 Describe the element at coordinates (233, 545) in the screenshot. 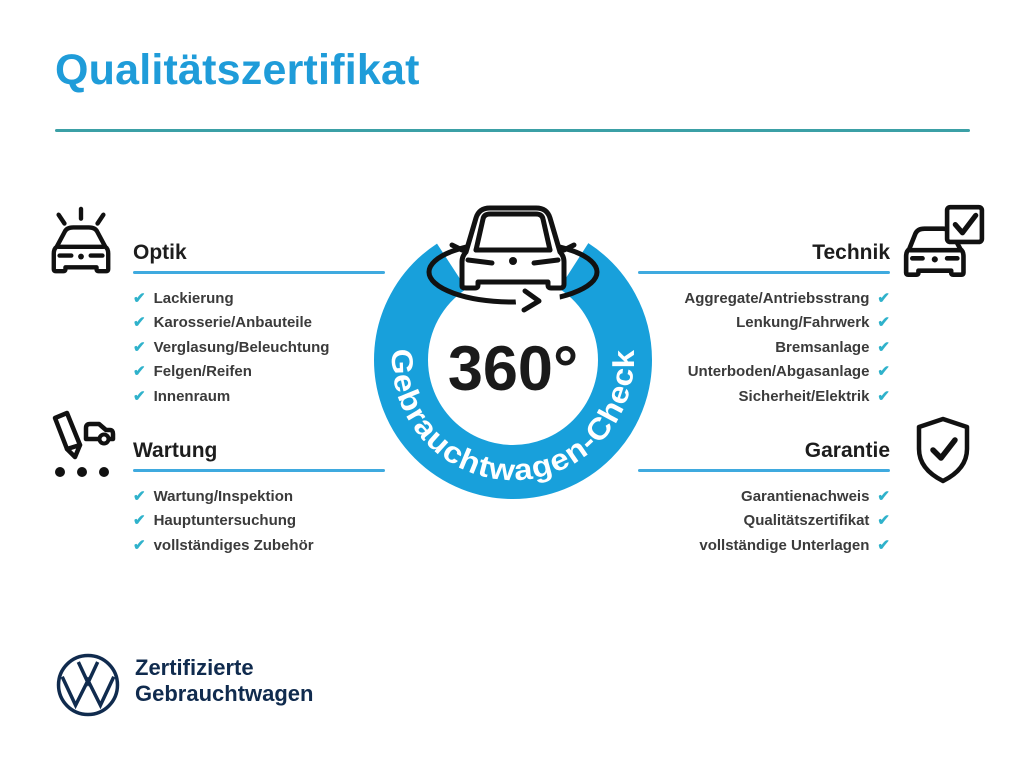

I see `item-label: vollständiges Zubehör` at that location.